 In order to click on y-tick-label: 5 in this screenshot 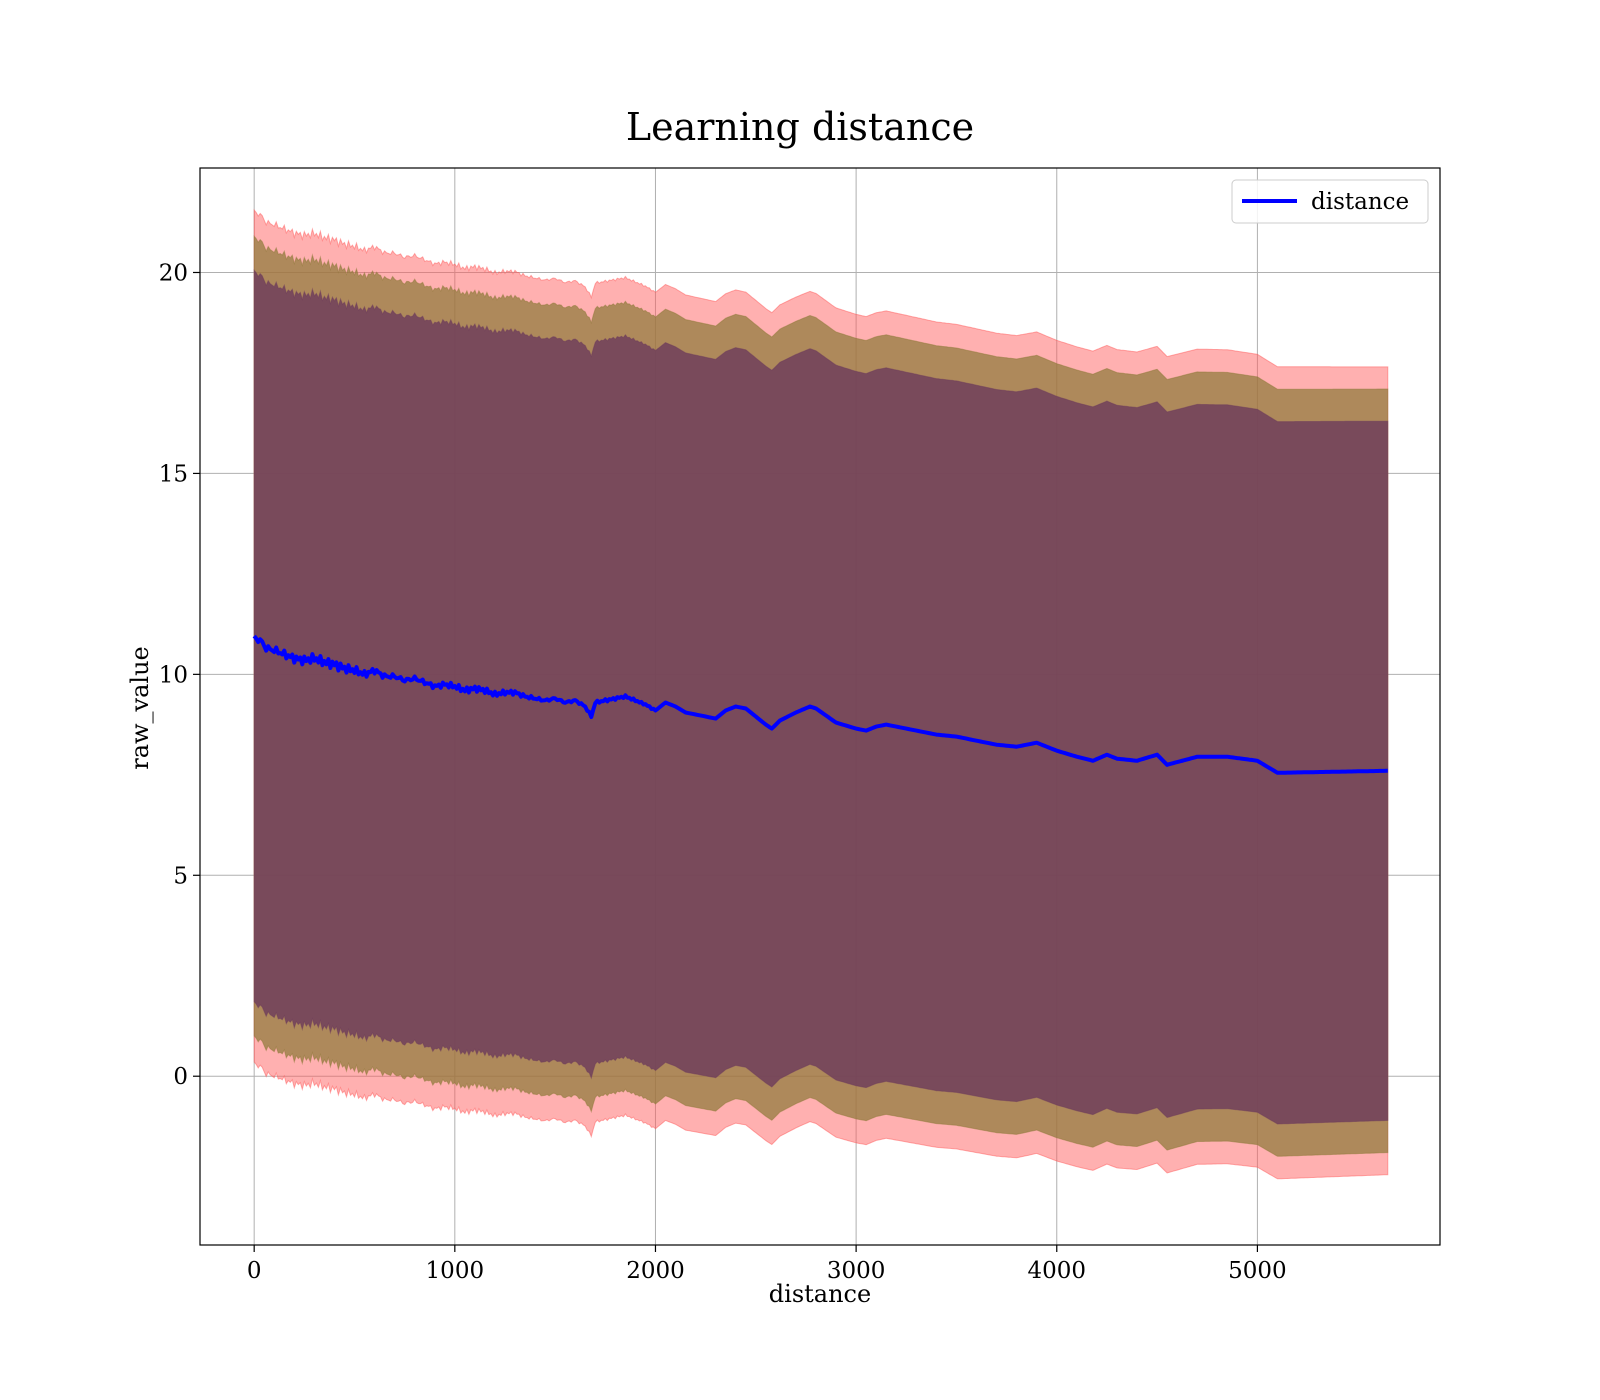, I will do `click(180, 876)`.